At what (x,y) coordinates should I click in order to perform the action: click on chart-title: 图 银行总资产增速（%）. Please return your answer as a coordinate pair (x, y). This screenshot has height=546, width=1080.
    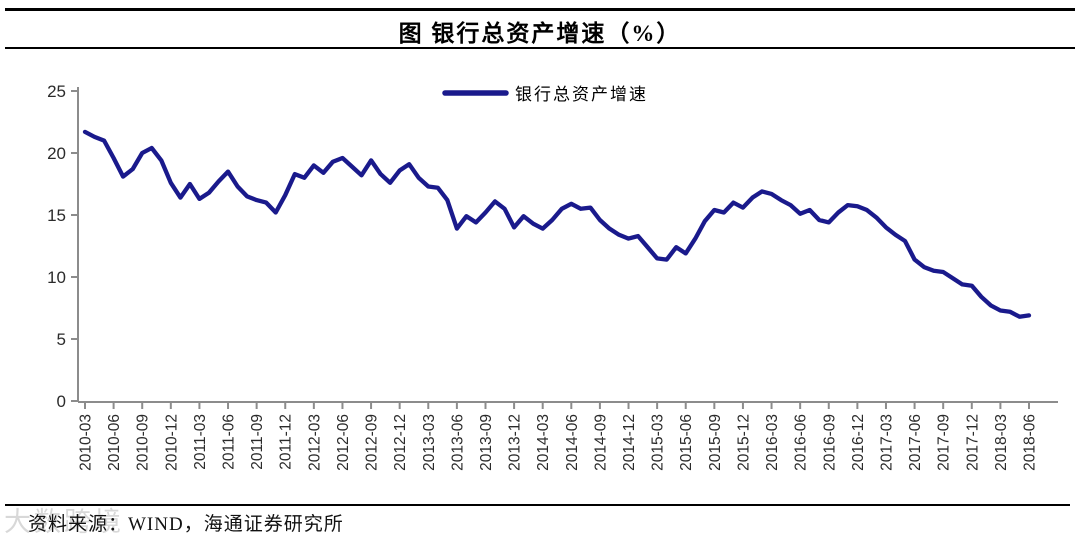
    Looking at the image, I should click on (540, 33).